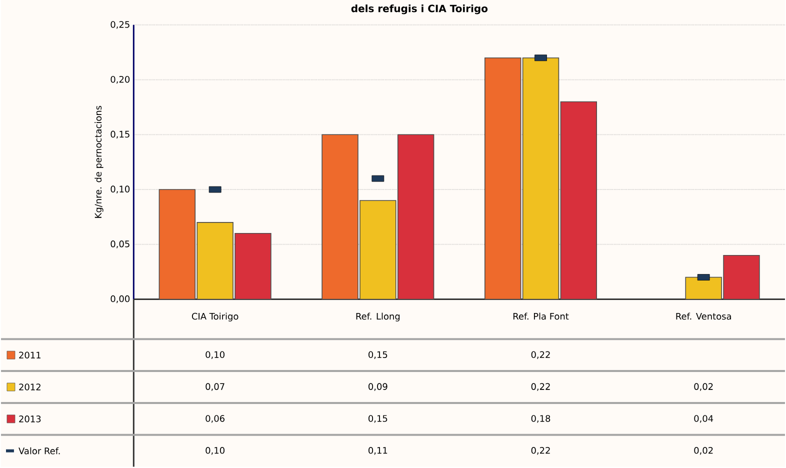 The image size is (786, 468). I want to click on chart-title: dels refugis i CIA Toirigo, so click(419, 9).